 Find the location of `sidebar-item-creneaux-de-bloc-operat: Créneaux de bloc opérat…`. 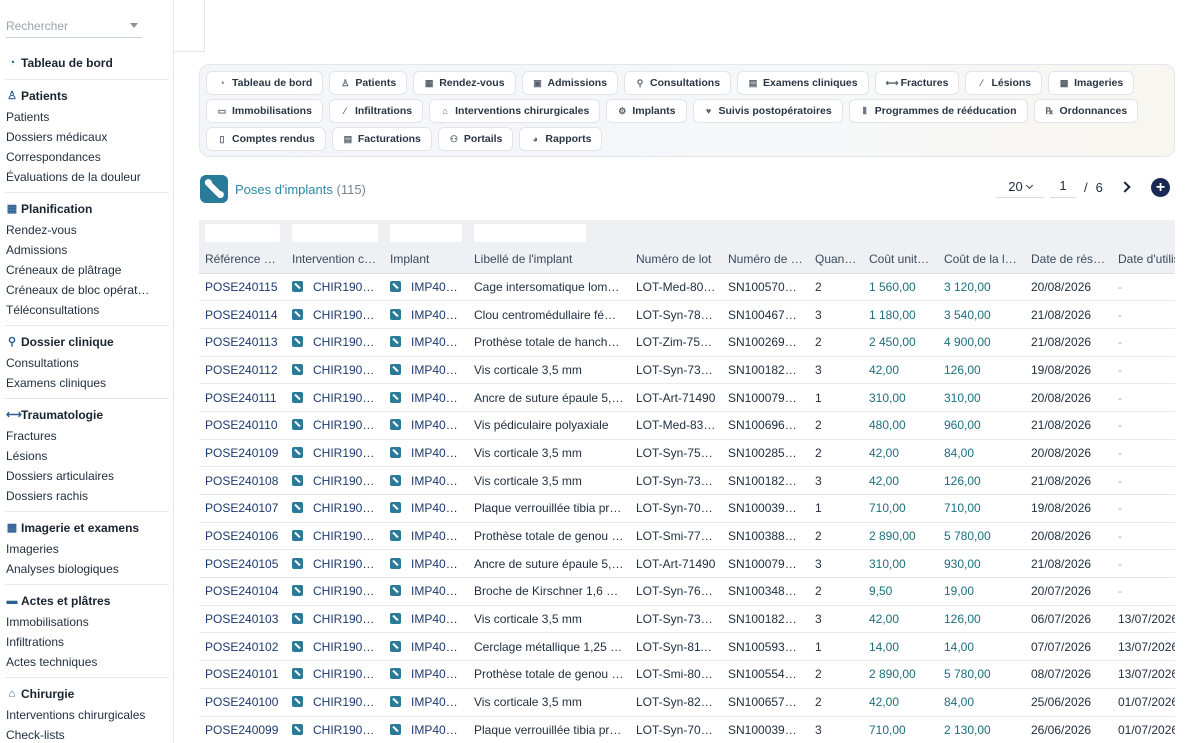

sidebar-item-creneaux-de-bloc-operat: Créneaux de bloc opérat… is located at coordinates (78, 290).